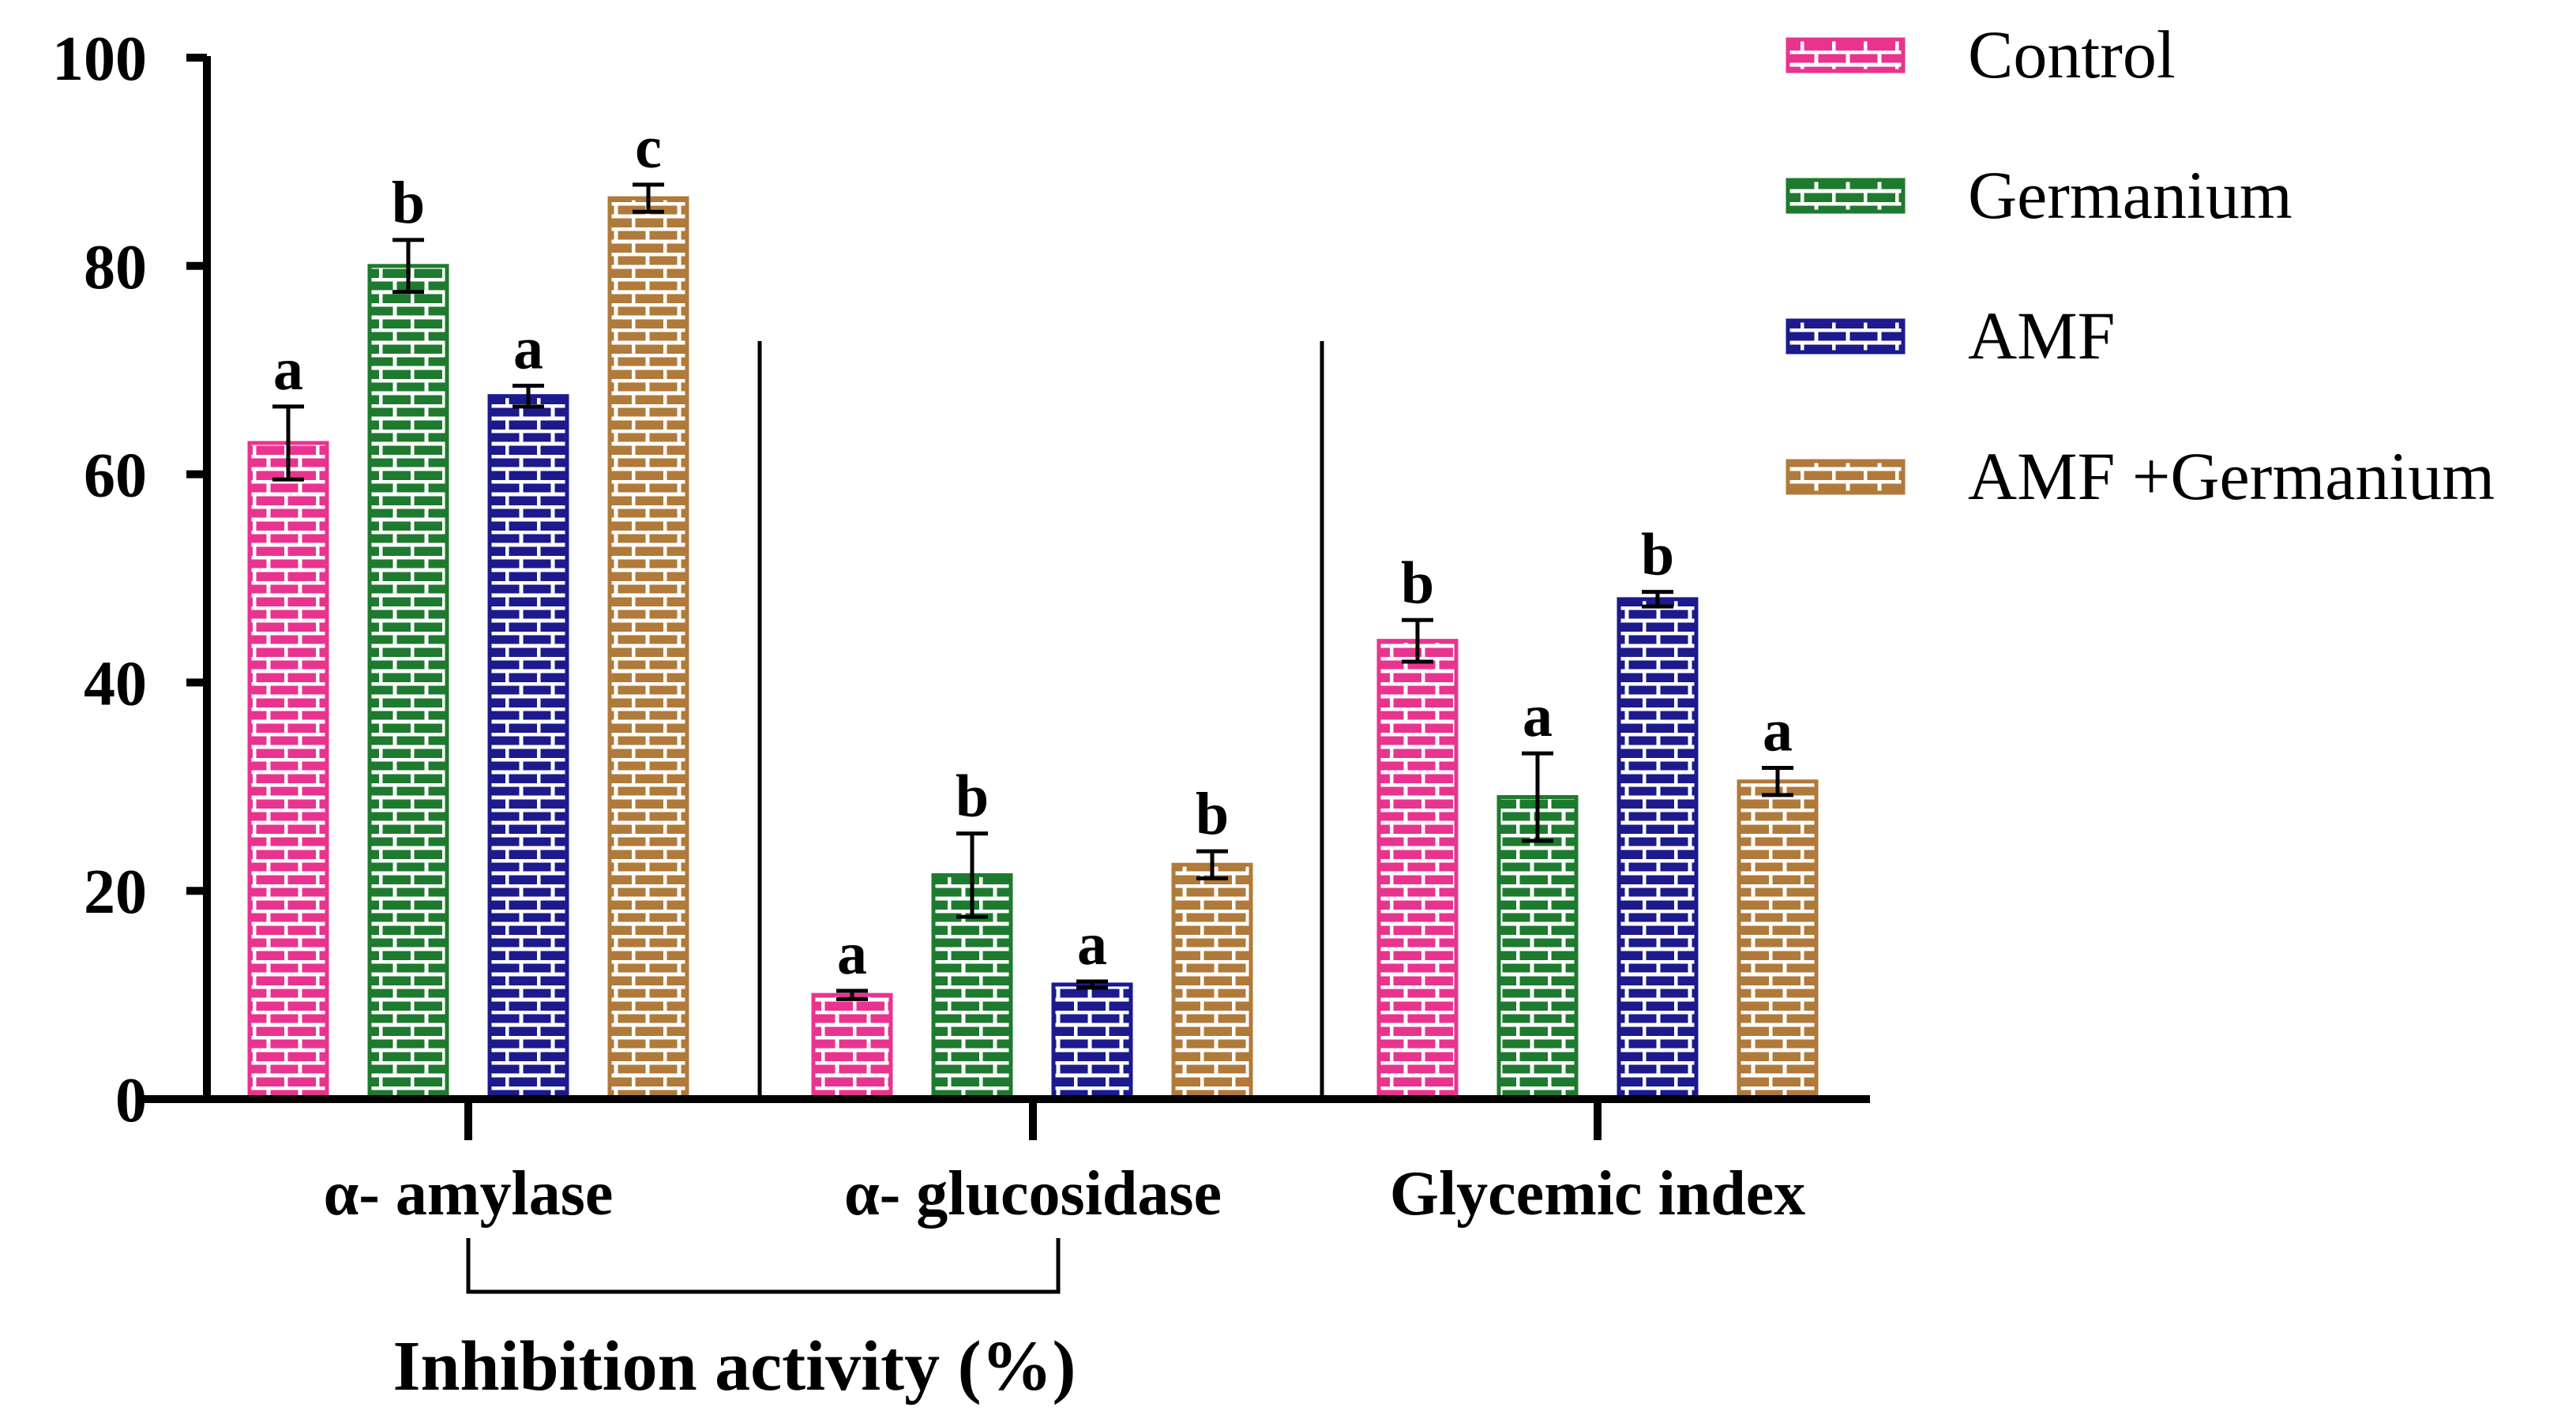  Describe the element at coordinates (648, 147) in the screenshot. I see `significance-letter: c` at that location.